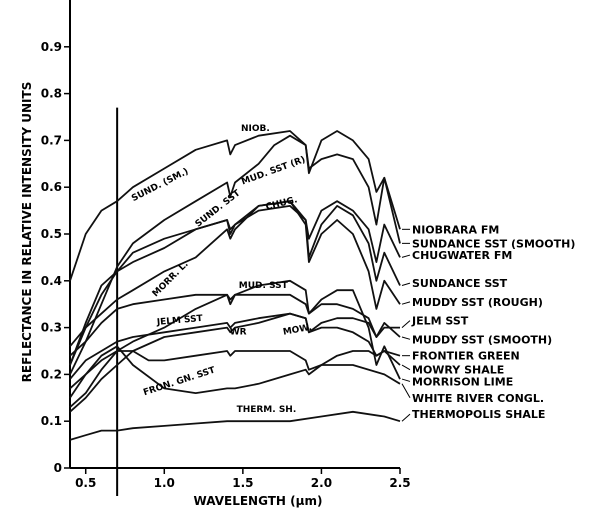 This screenshot has height=516, width=600. What do you see at coordinates (51, 374) in the screenshot?
I see `y-tick-label: 0.2` at bounding box center [51, 374].